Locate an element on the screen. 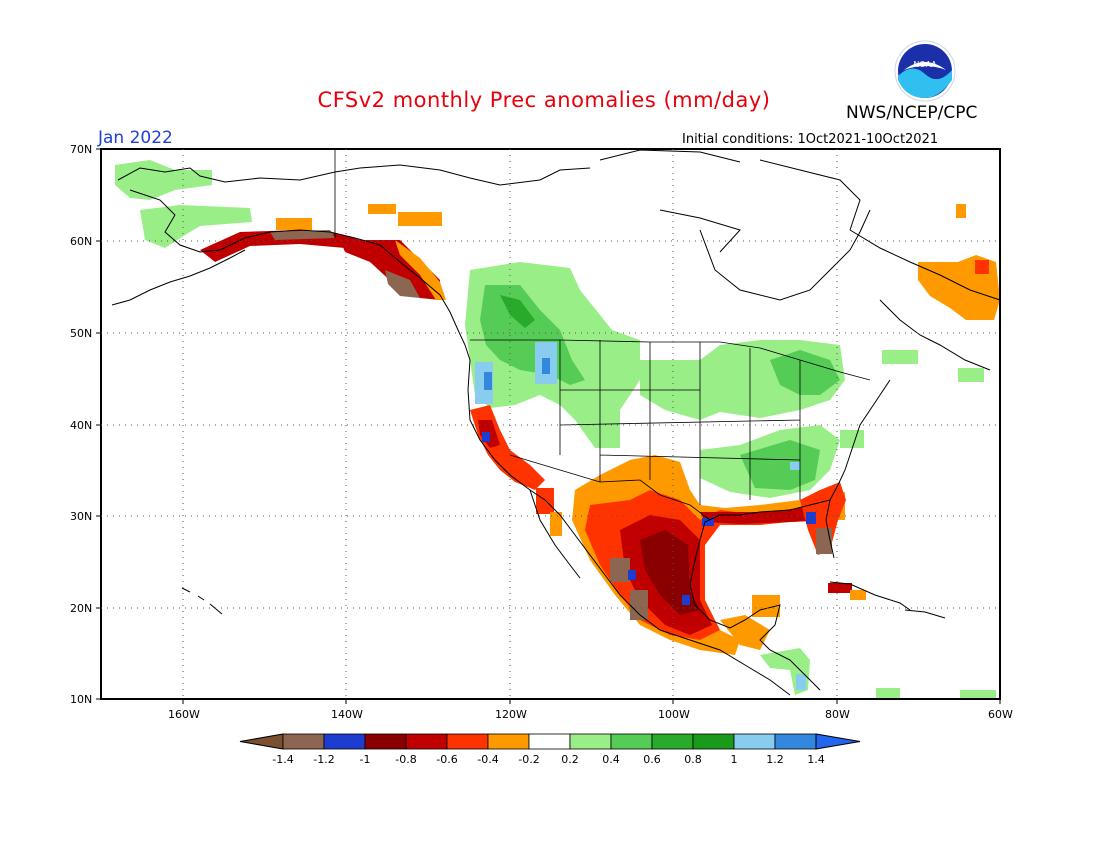  colorbar-tick-label: 0.4 is located at coordinates (611, 759).